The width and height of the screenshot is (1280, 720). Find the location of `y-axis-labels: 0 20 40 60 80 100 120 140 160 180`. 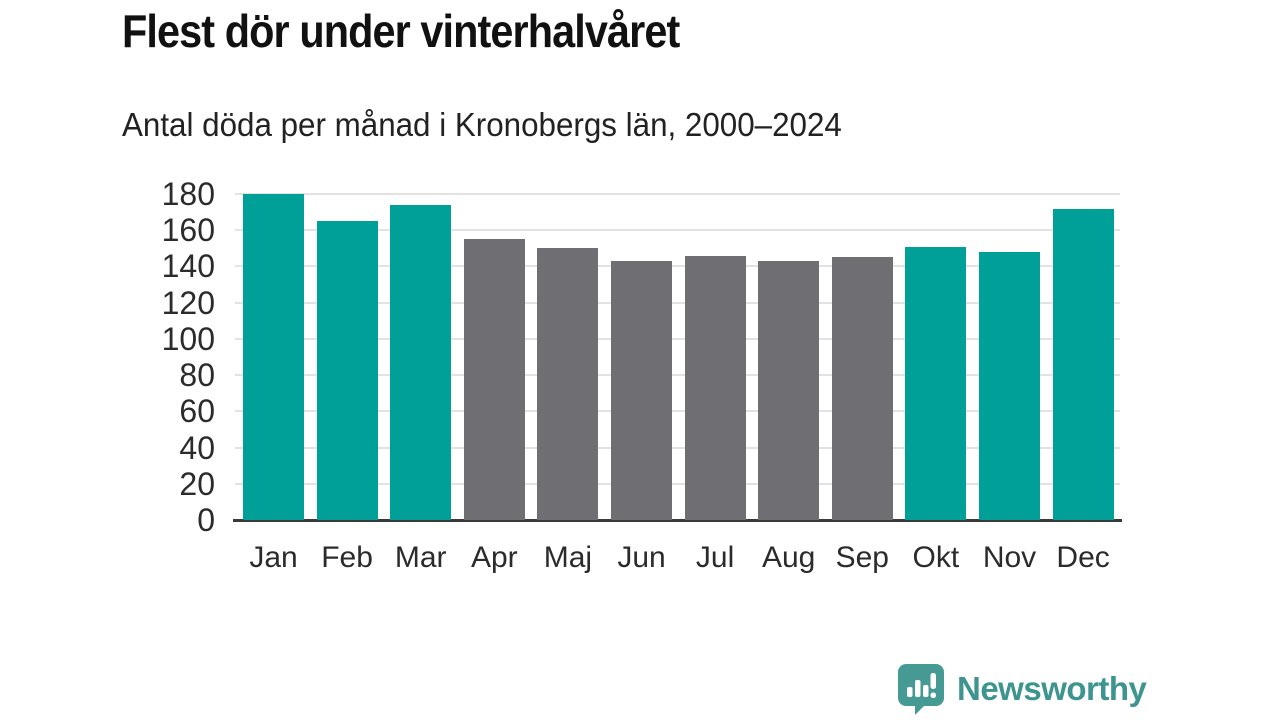

y-axis-labels: 0 20 40 60 80 100 120 140 160 180 is located at coordinates (167, 357).